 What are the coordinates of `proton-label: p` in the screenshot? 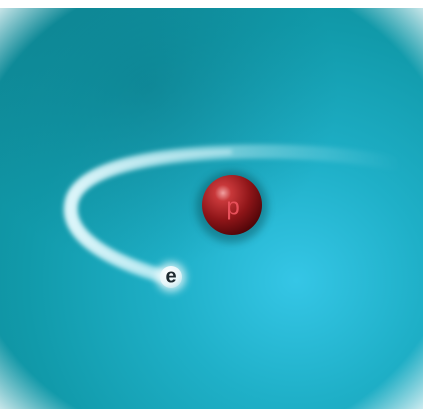 It's located at (232, 206).